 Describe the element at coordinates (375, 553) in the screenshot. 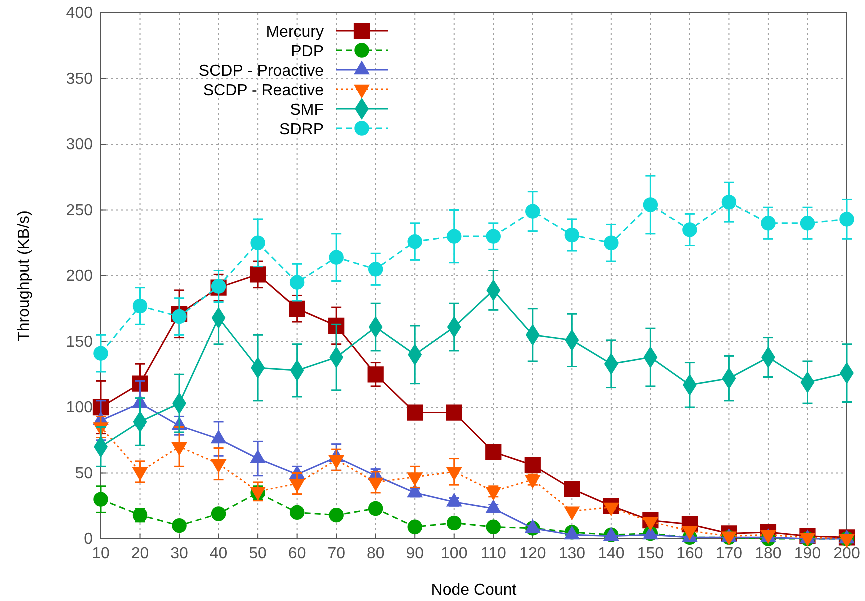

I see `x-tick-label: 80` at that location.